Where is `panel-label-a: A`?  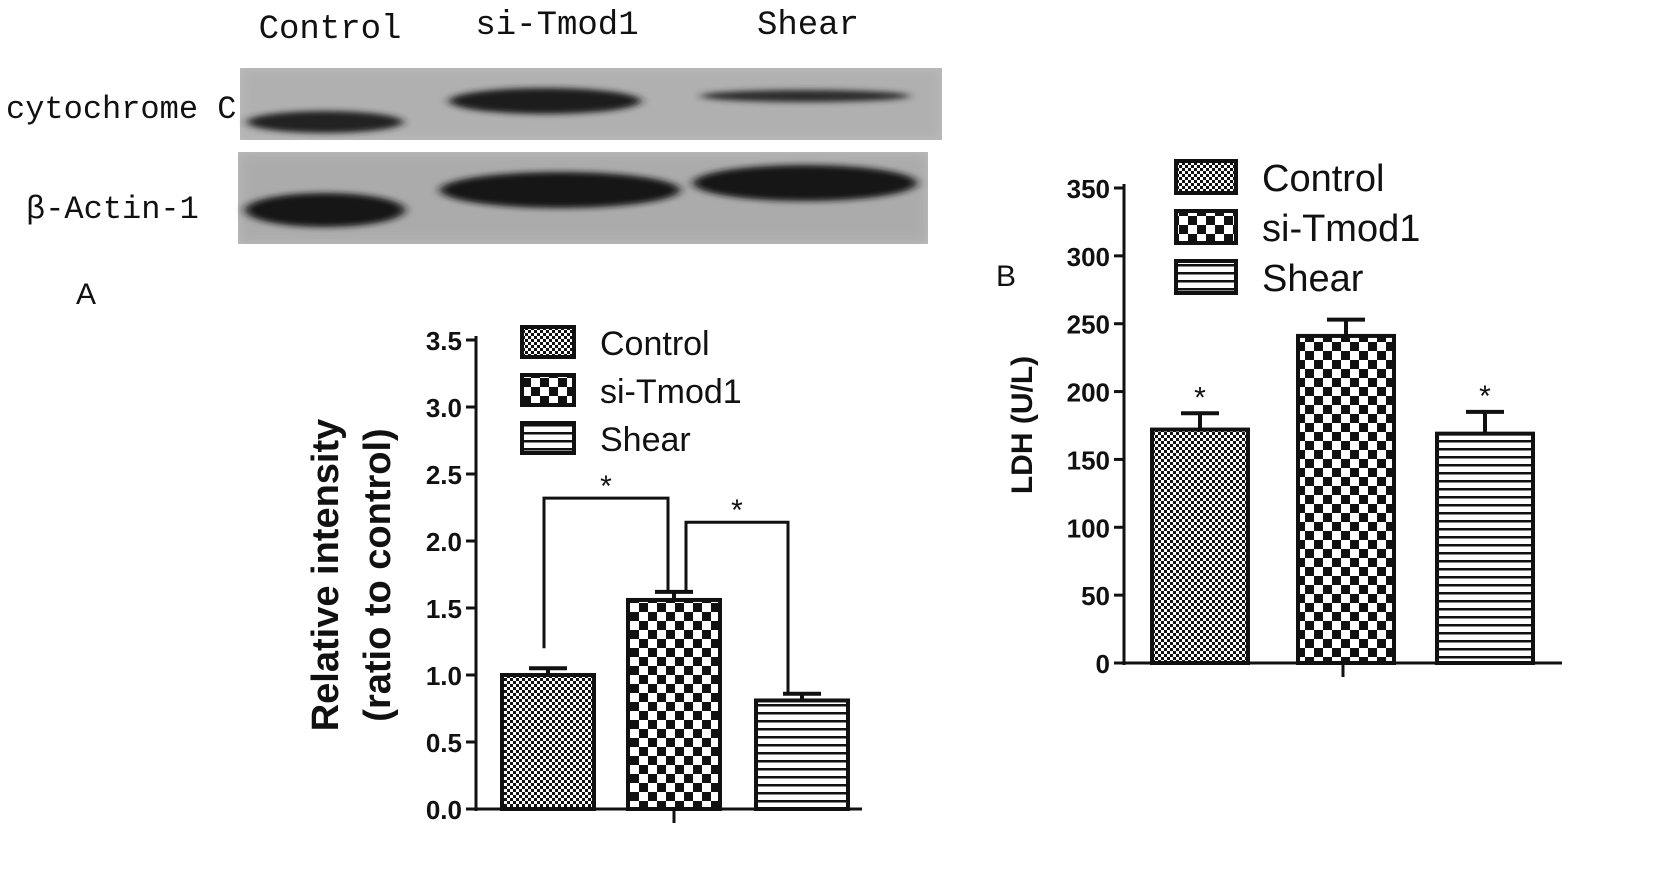
panel-label-a: A is located at coordinates (86, 294).